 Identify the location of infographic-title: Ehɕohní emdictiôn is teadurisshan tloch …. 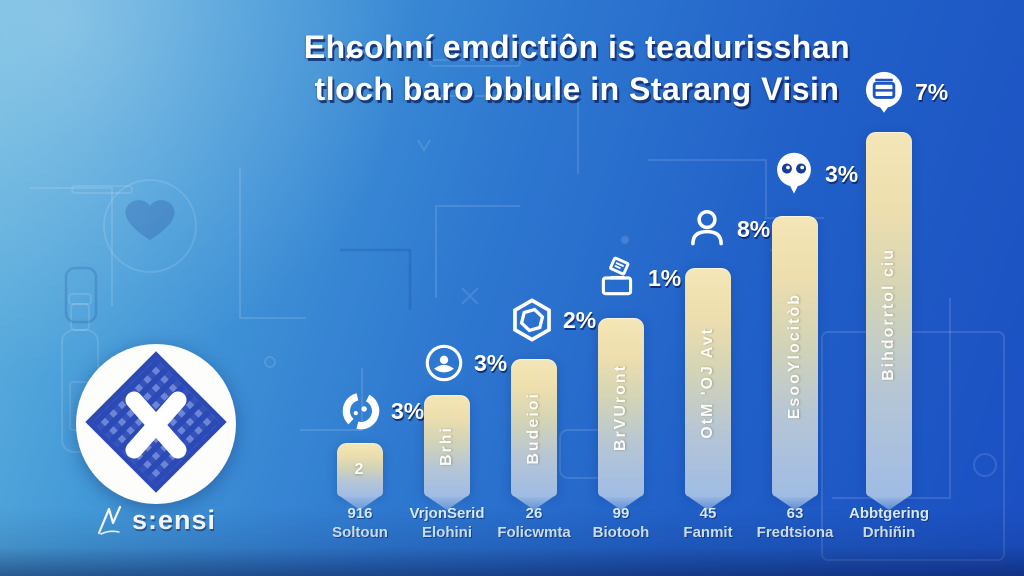
(577, 68).